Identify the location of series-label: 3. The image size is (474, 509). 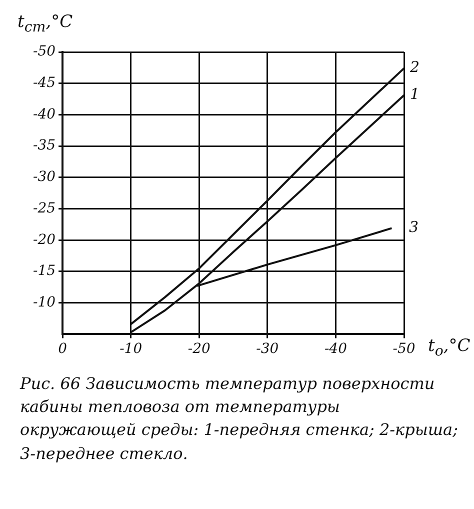
(414, 227).